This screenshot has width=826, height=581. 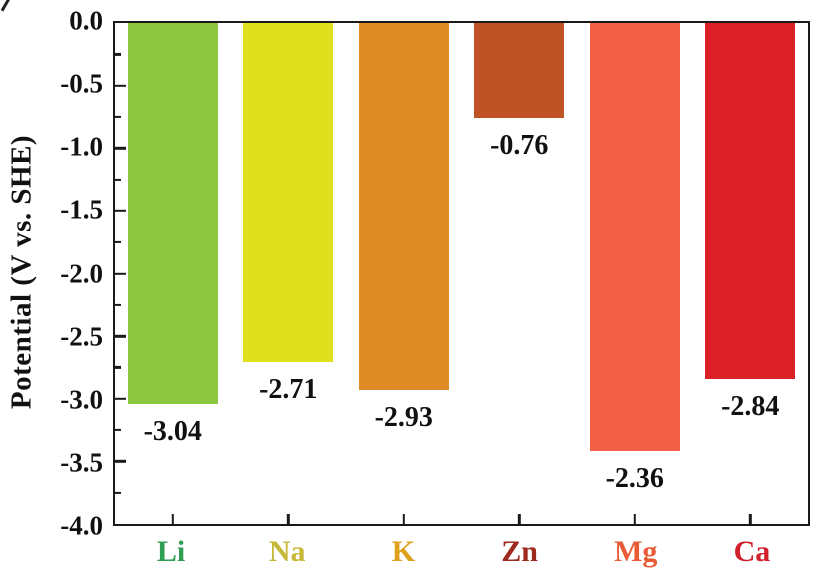 What do you see at coordinates (752, 551) in the screenshot?
I see `category-label-ca: Ca` at bounding box center [752, 551].